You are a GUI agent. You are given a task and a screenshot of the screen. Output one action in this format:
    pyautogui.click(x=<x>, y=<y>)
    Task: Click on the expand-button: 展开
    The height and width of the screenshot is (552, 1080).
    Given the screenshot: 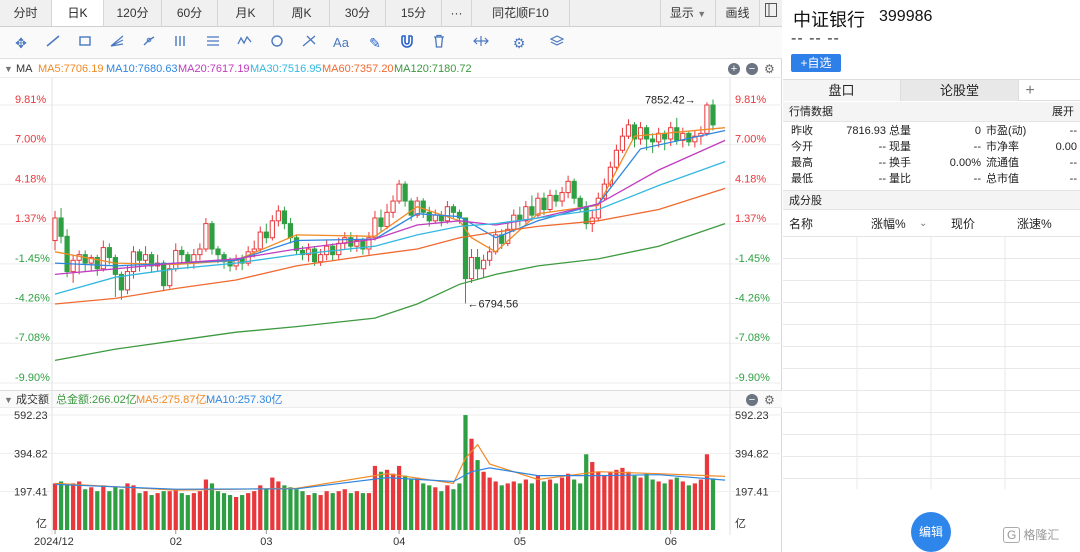 What is the action you would take?
    pyautogui.click(x=1063, y=112)
    